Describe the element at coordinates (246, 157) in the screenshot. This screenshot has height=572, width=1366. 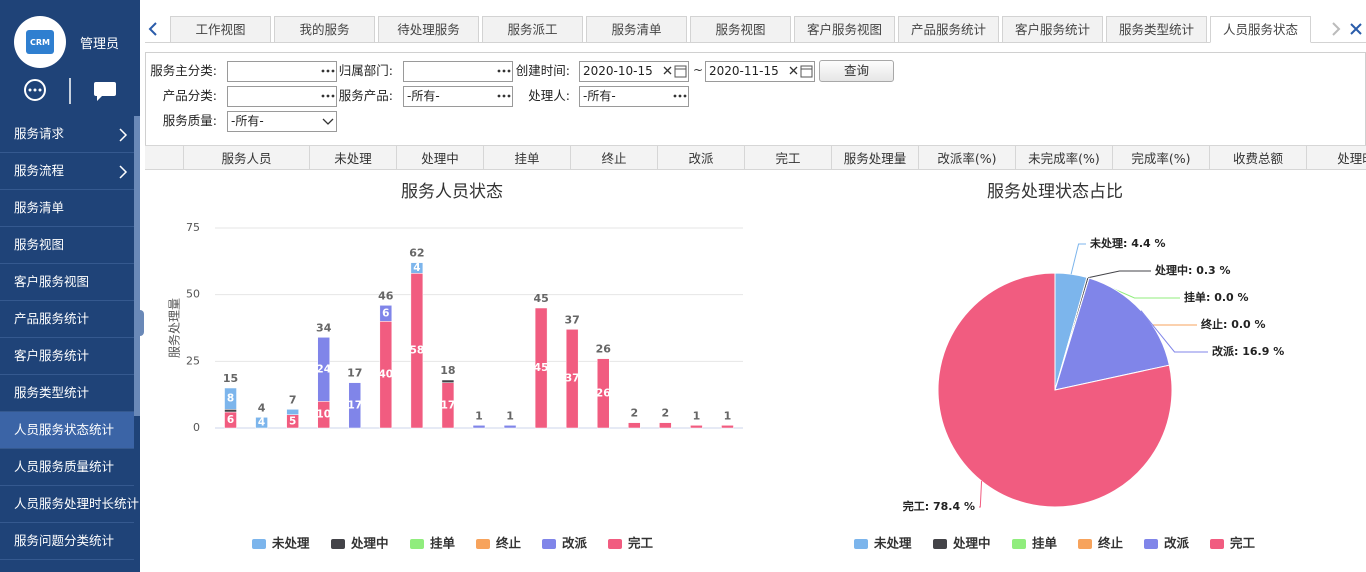
I see `column-header: 服务人员` at that location.